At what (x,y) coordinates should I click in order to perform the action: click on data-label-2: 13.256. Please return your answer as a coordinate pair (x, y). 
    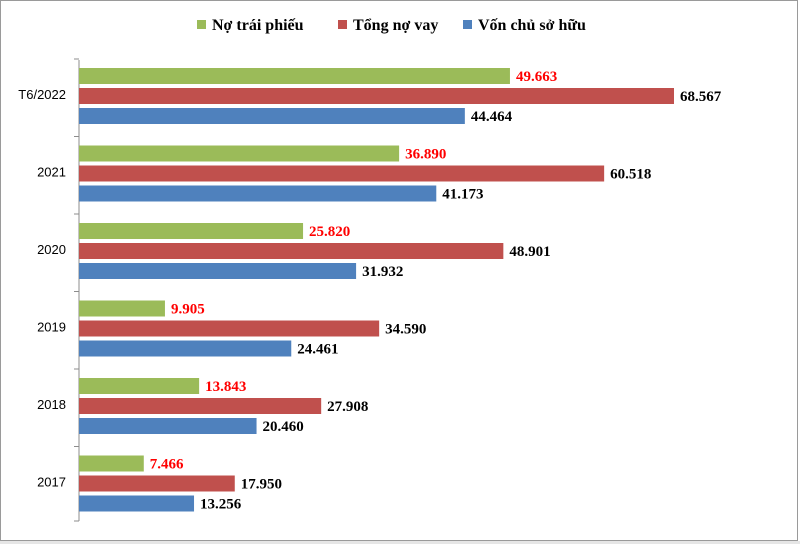
    Looking at the image, I should click on (221, 505).